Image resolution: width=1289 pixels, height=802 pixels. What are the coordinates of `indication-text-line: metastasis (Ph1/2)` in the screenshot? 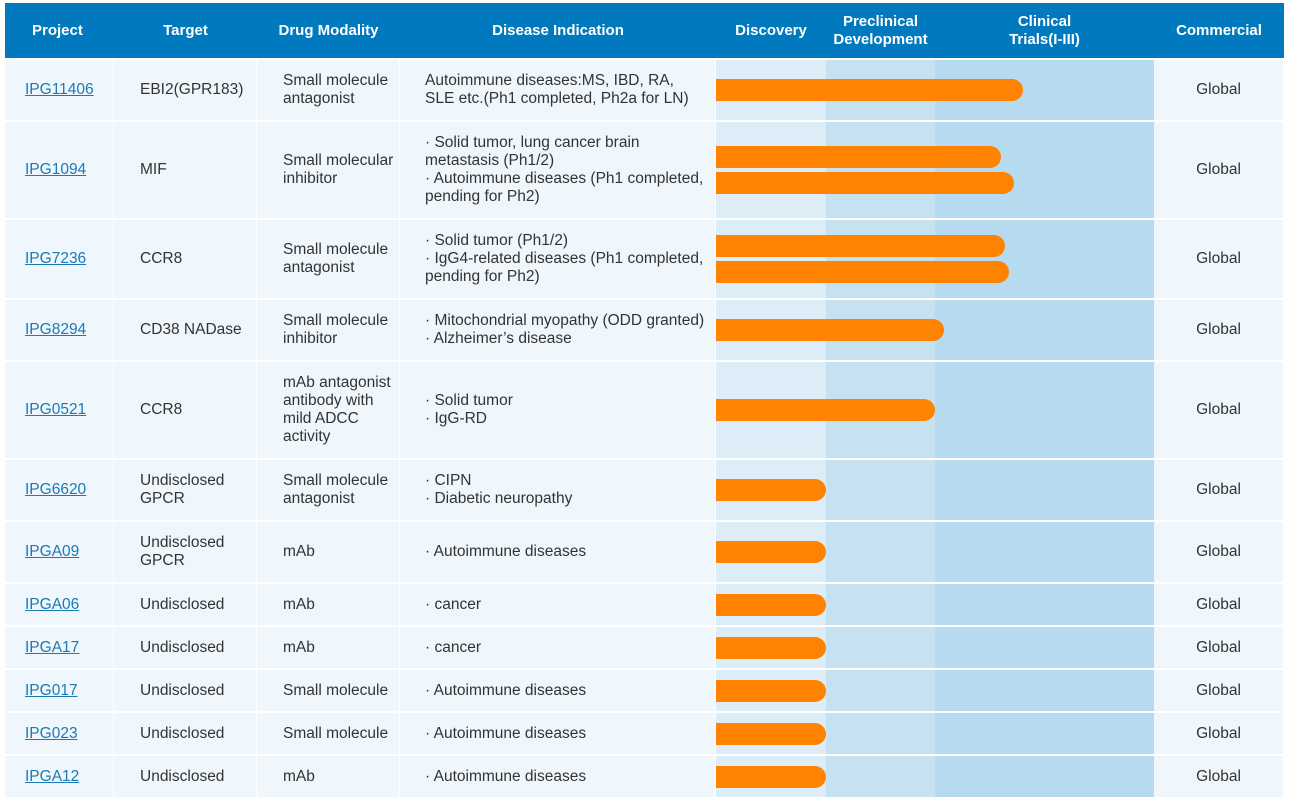 It's located at (490, 160).